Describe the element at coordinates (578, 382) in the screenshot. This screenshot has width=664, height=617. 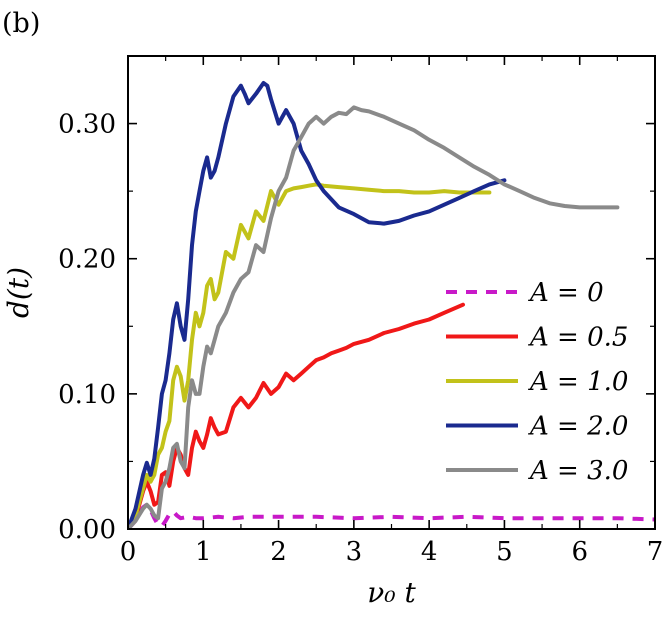
I see `legend-label-2: A = 1.0` at that location.